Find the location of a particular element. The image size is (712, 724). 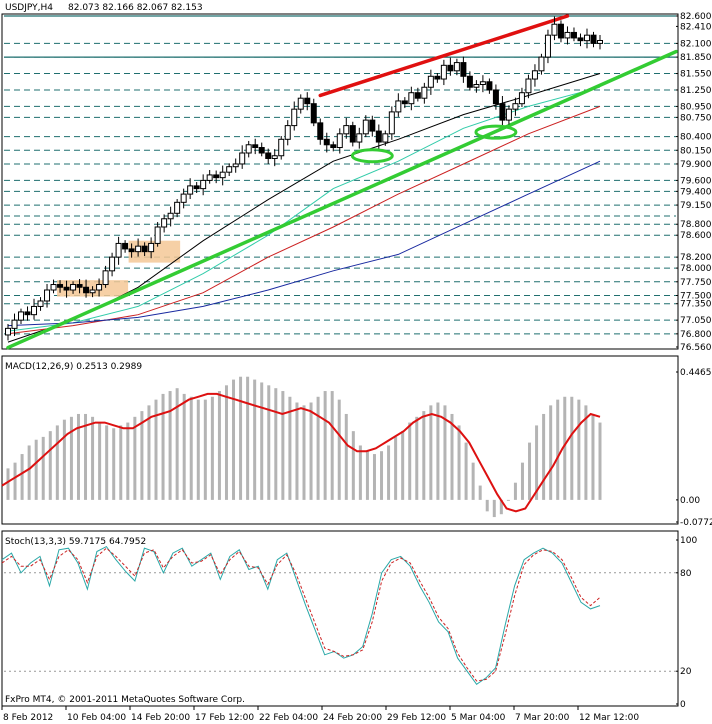

price-y-tick-label: 78.000 is located at coordinates (696, 269).